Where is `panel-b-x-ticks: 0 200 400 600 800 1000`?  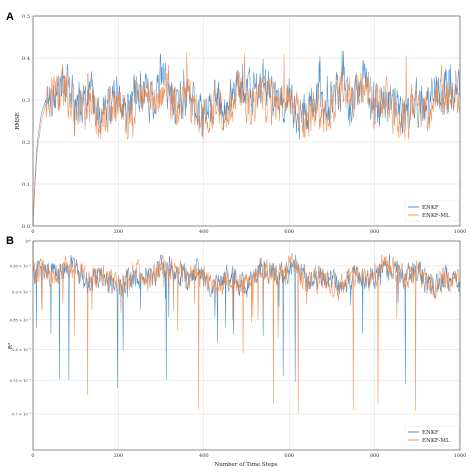
panel-b-x-ticks: 0 200 400 600 800 1000 is located at coordinates (248, 456).